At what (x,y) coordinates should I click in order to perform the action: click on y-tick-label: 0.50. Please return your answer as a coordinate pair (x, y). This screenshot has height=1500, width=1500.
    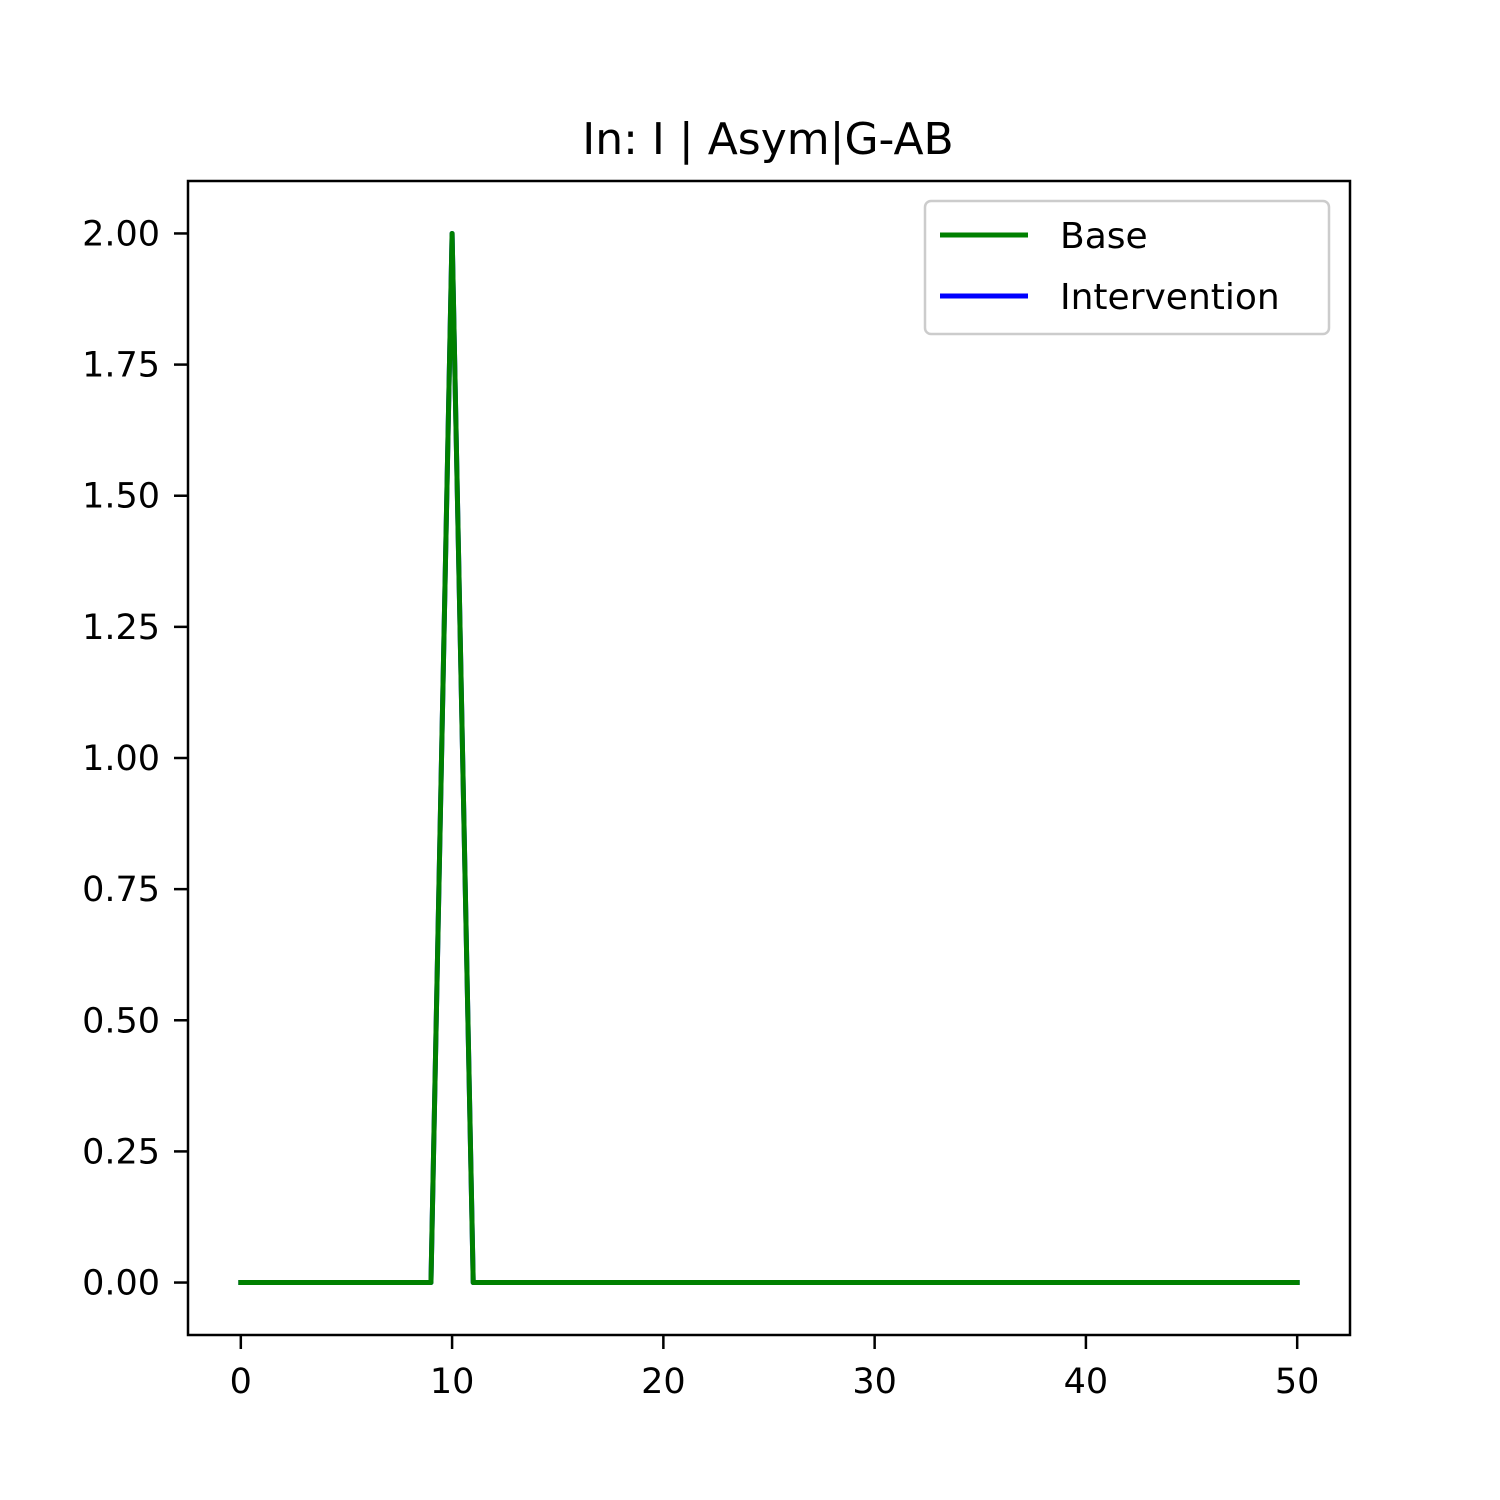
    Looking at the image, I should click on (121, 1021).